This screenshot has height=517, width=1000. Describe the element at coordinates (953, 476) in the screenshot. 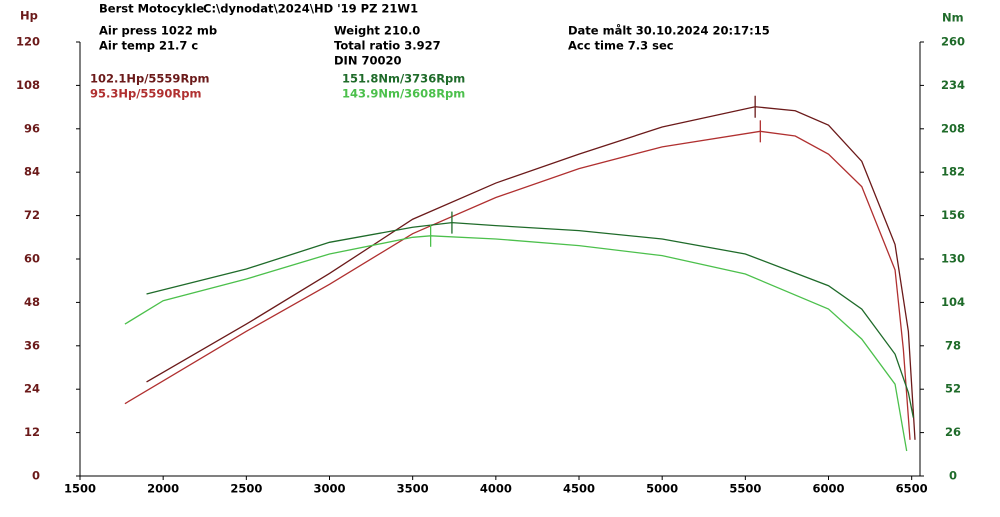

I see `y2-tick-label: 0` at that location.